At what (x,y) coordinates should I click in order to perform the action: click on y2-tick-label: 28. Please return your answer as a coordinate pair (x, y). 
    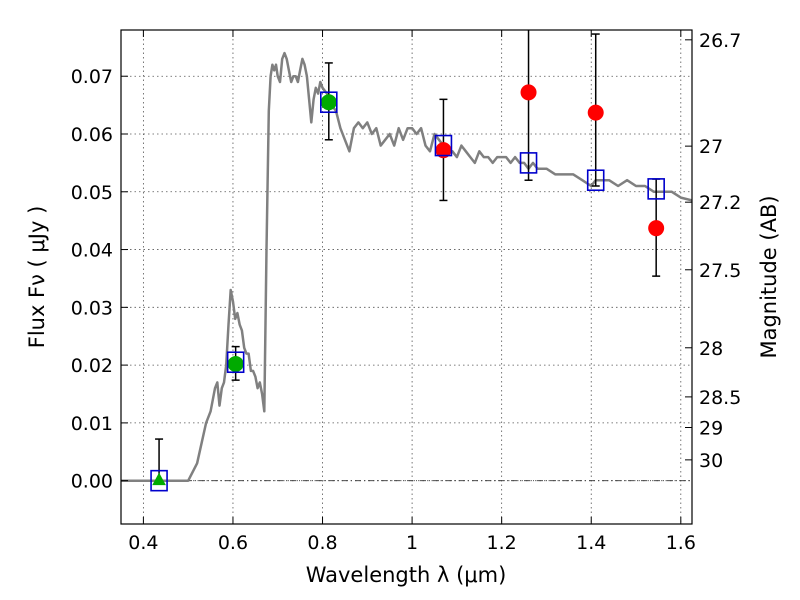
    Looking at the image, I should click on (711, 349).